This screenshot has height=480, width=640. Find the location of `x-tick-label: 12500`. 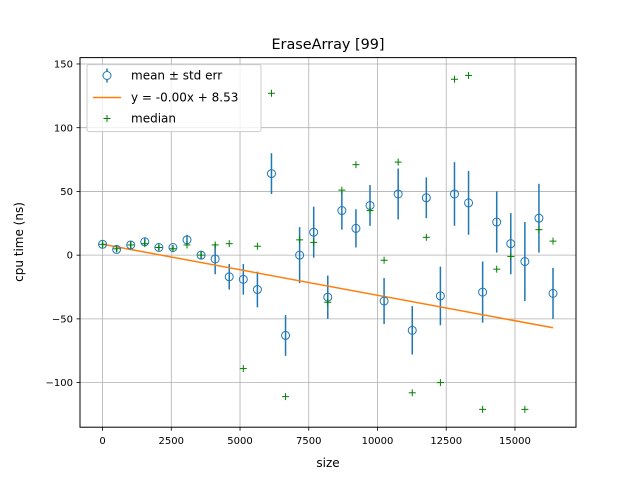

x-tick-label: 12500 is located at coordinates (446, 441).